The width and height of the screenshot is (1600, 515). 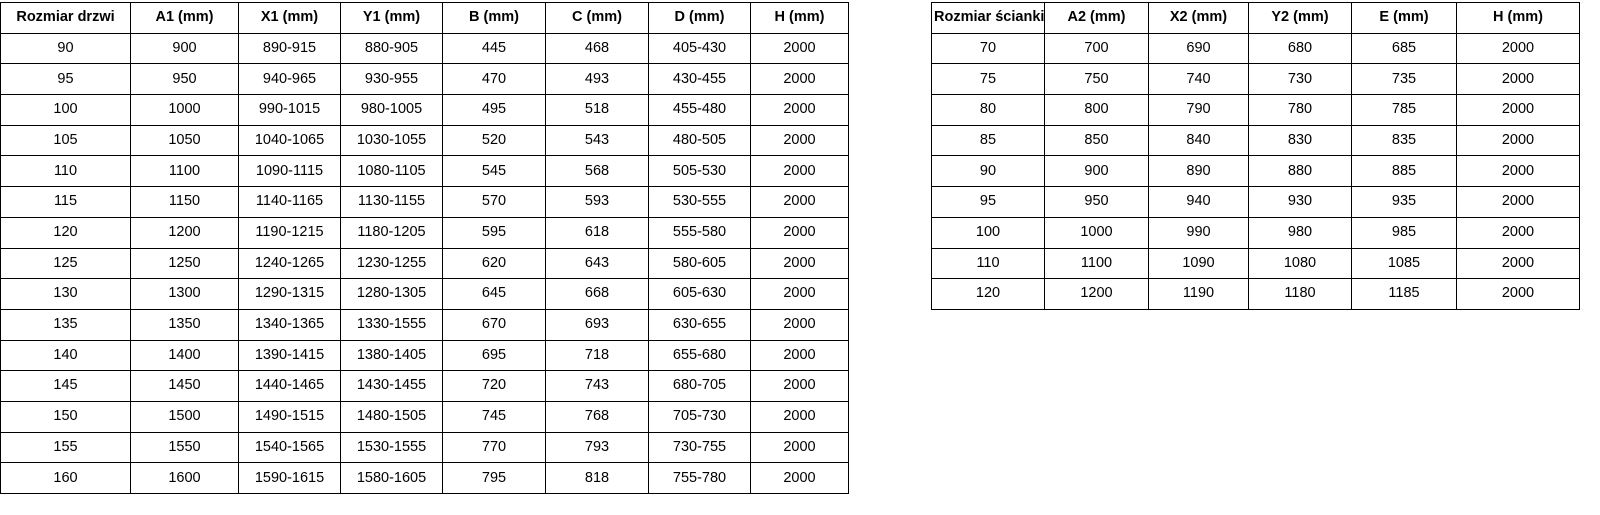 What do you see at coordinates (391, 478) in the screenshot?
I see `table-cell: 1580-1605` at bounding box center [391, 478].